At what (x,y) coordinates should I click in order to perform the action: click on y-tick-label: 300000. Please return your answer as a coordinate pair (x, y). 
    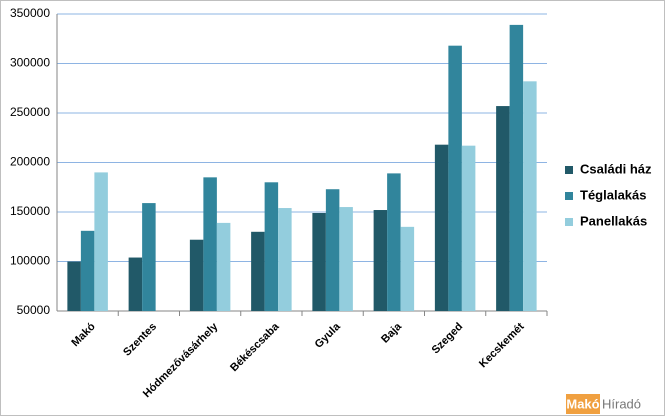
    Looking at the image, I should click on (30, 63).